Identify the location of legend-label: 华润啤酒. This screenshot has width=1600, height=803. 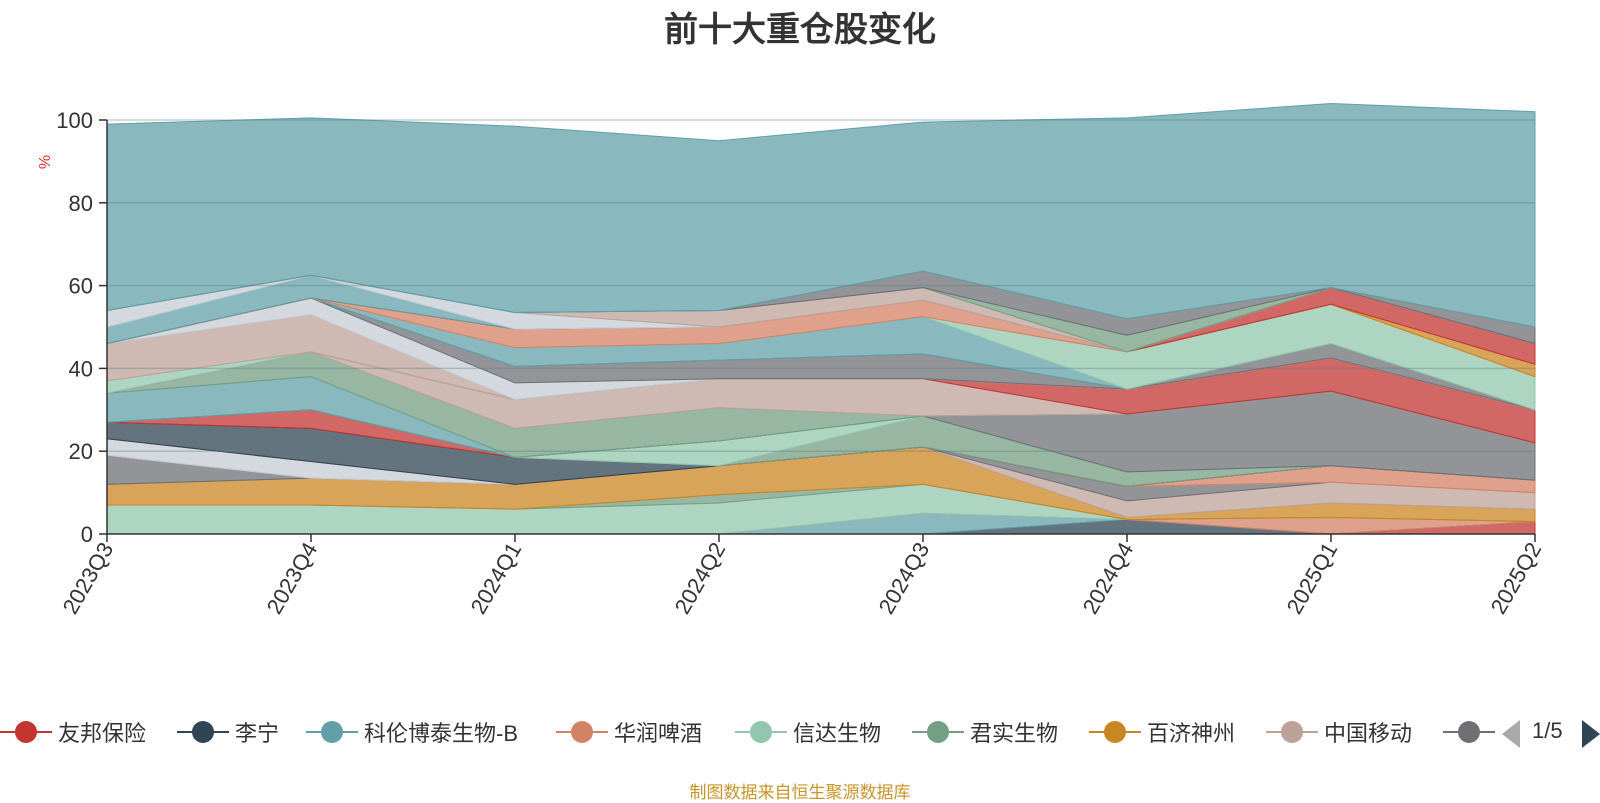
(658, 733).